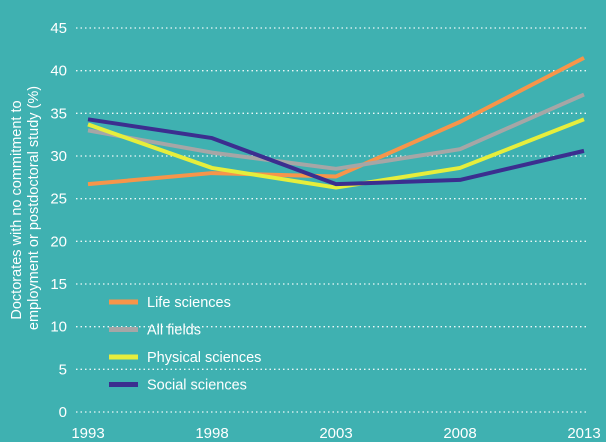 The height and width of the screenshot is (442, 606). What do you see at coordinates (189, 303) in the screenshot?
I see `legend-label-life-sciences: Life sciences` at bounding box center [189, 303].